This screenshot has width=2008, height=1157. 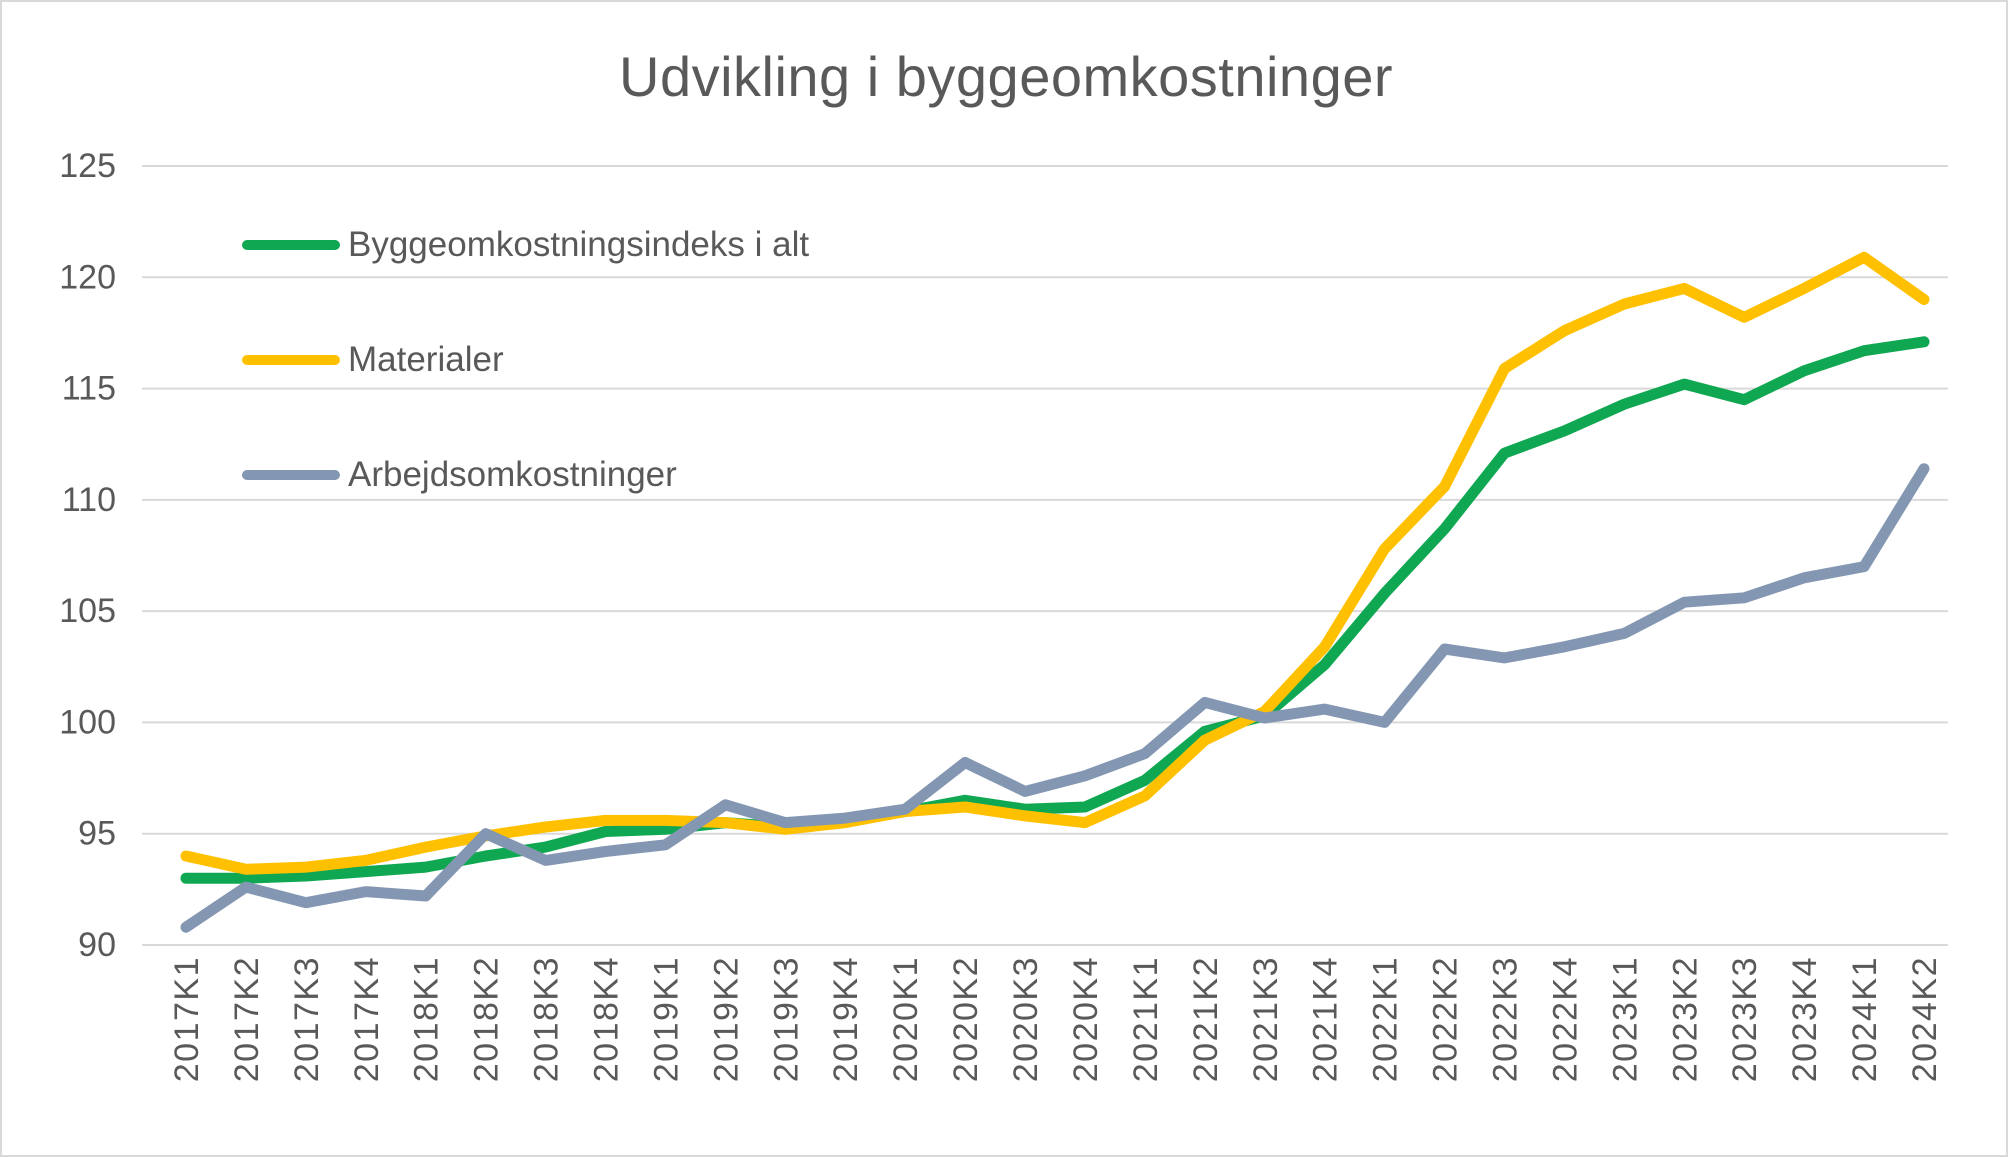 I want to click on x-tick-label: 2022K1, so click(x=1386, y=1019).